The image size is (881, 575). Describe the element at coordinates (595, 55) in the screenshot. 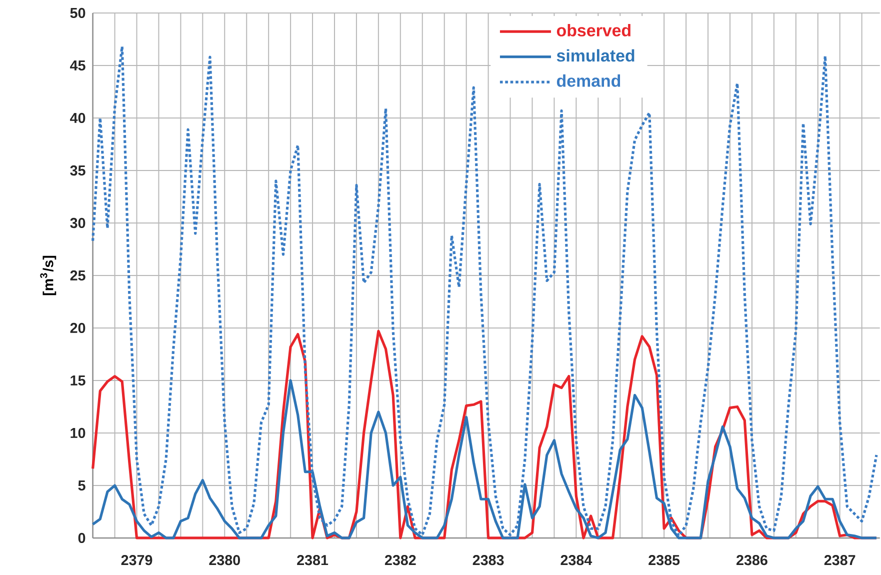

I see `legend-label: simulated` at that location.